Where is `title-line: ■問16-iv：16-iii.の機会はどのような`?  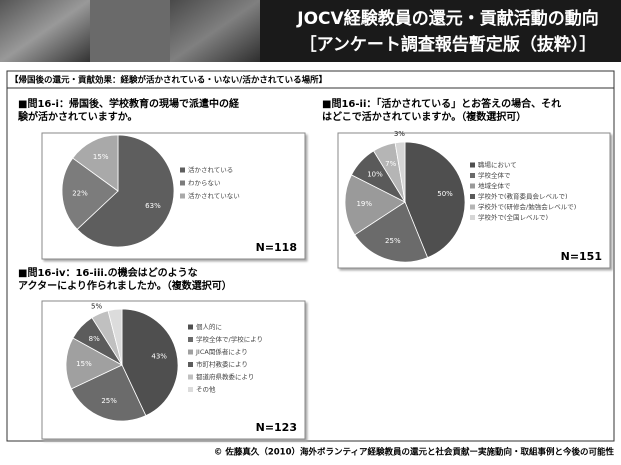
title-line: ■問16-iv：16-iii.の機会はどのような is located at coordinates (108, 272).